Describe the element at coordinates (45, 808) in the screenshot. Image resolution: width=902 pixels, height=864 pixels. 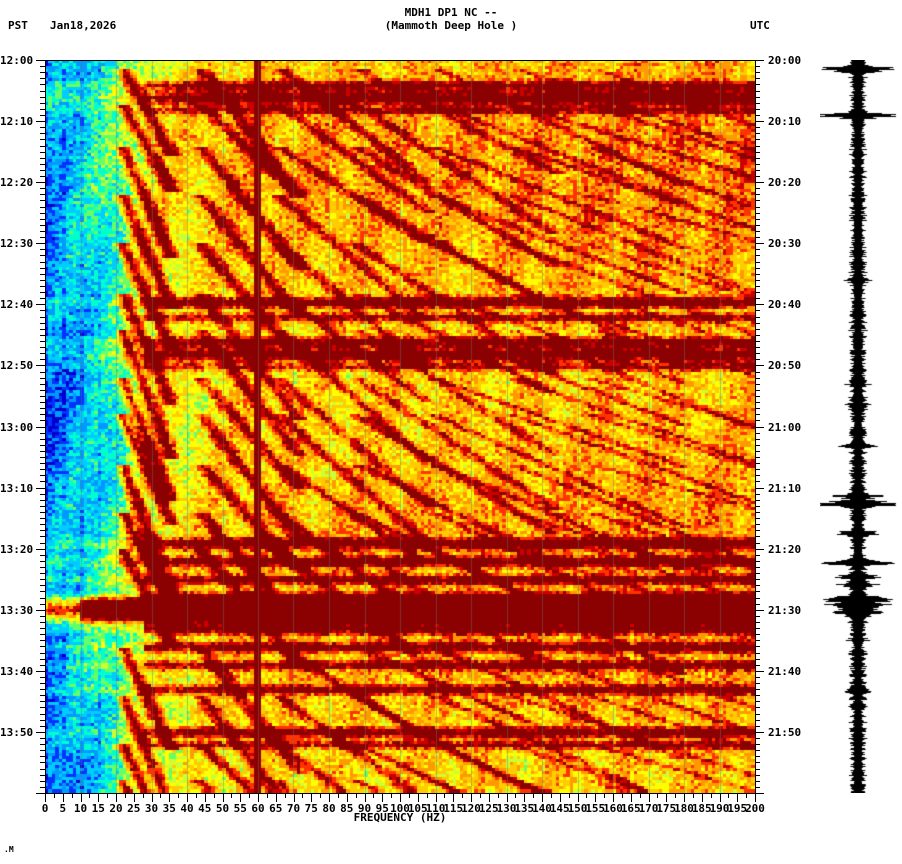
I see `freq-label: 0` at that location.